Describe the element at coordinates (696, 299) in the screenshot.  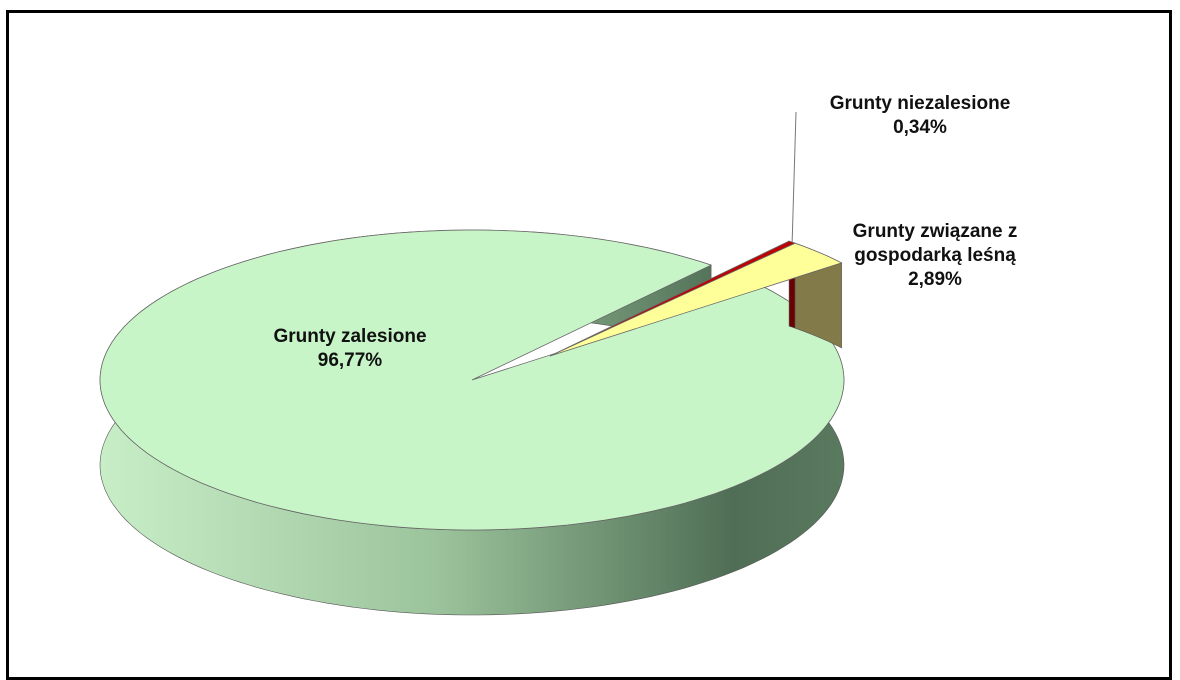
I see `slice` at that location.